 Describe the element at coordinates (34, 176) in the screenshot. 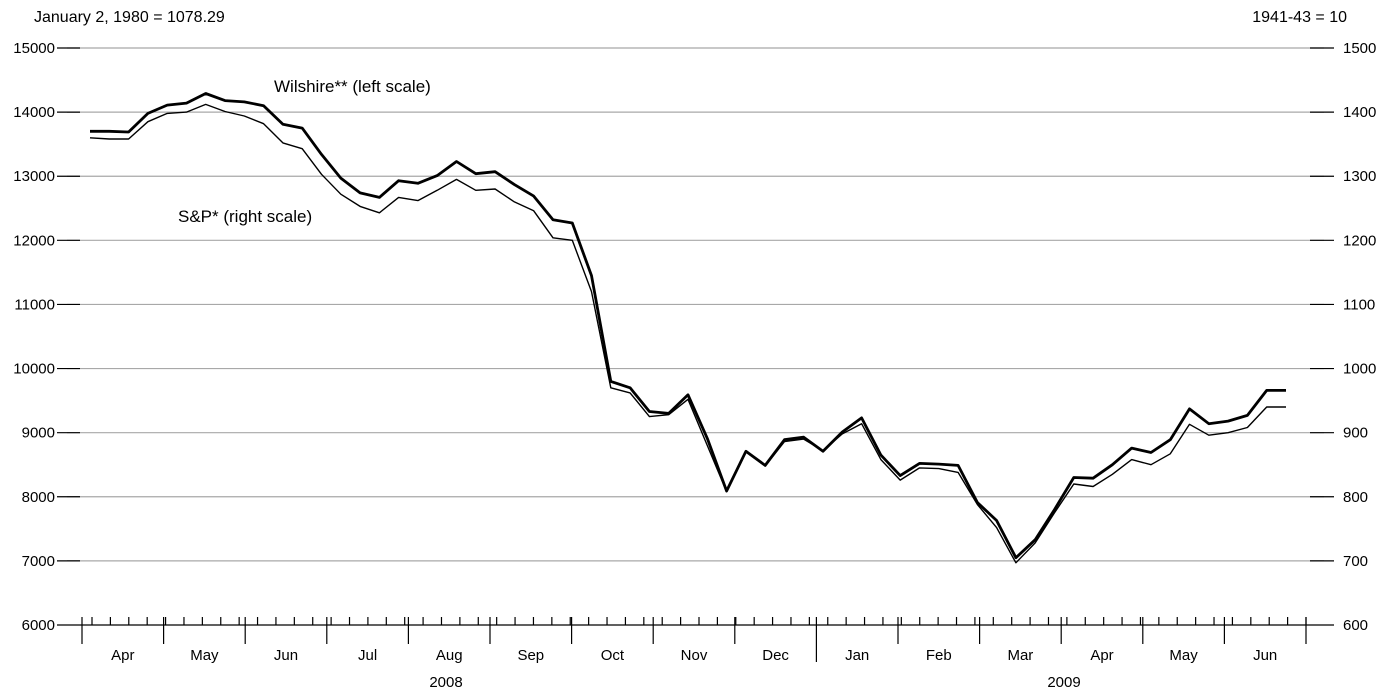

I see `left-tick-label: 13000` at that location.